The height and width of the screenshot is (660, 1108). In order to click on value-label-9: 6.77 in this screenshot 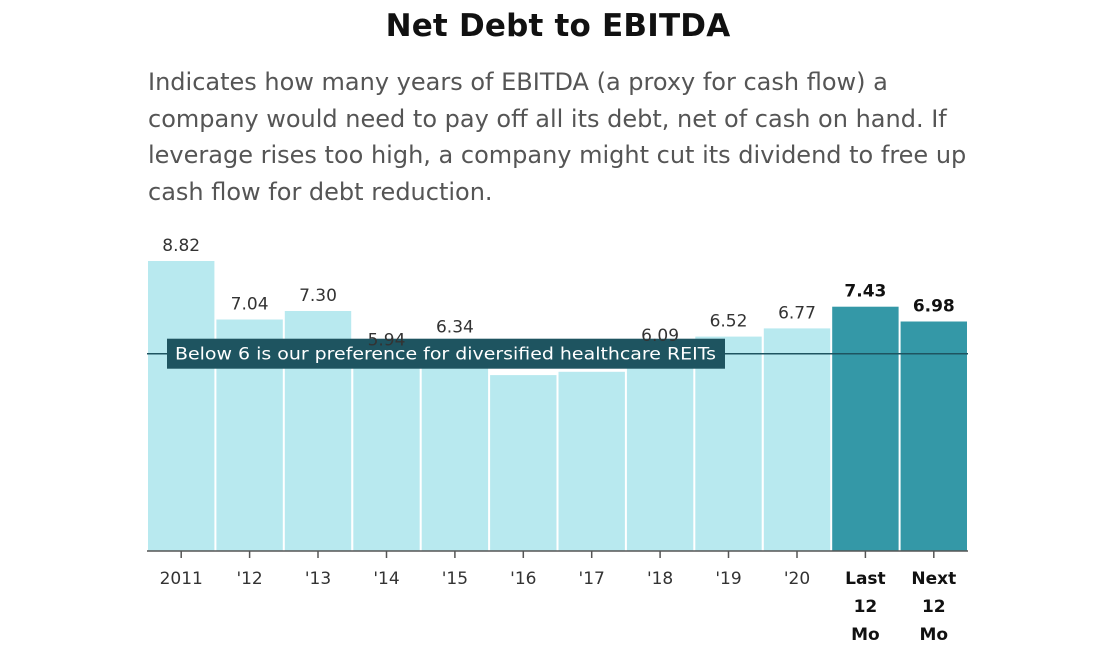, I will do `click(797, 313)`.